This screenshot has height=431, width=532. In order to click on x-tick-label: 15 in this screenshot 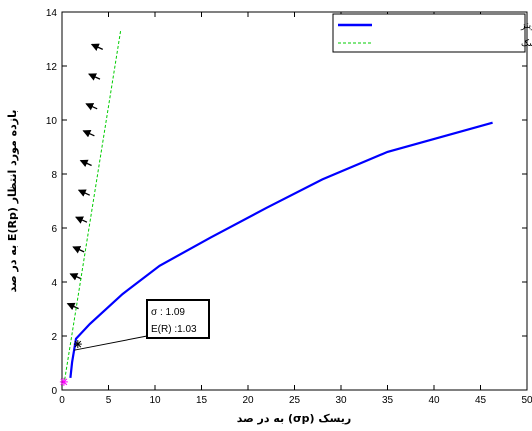, I will do `click(202, 400)`.